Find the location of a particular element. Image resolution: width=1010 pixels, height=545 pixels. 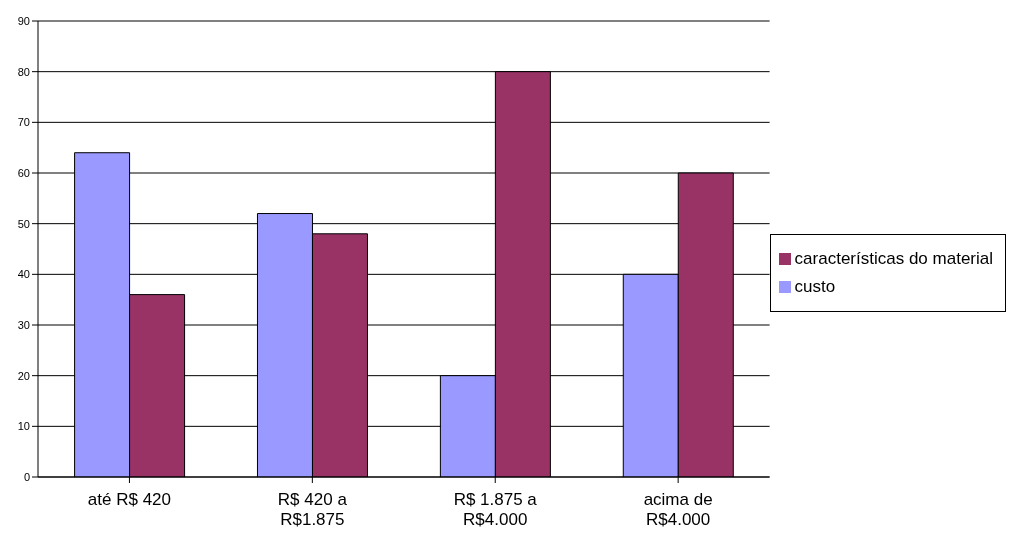

y-tick-label: 60 is located at coordinates (23, 172).